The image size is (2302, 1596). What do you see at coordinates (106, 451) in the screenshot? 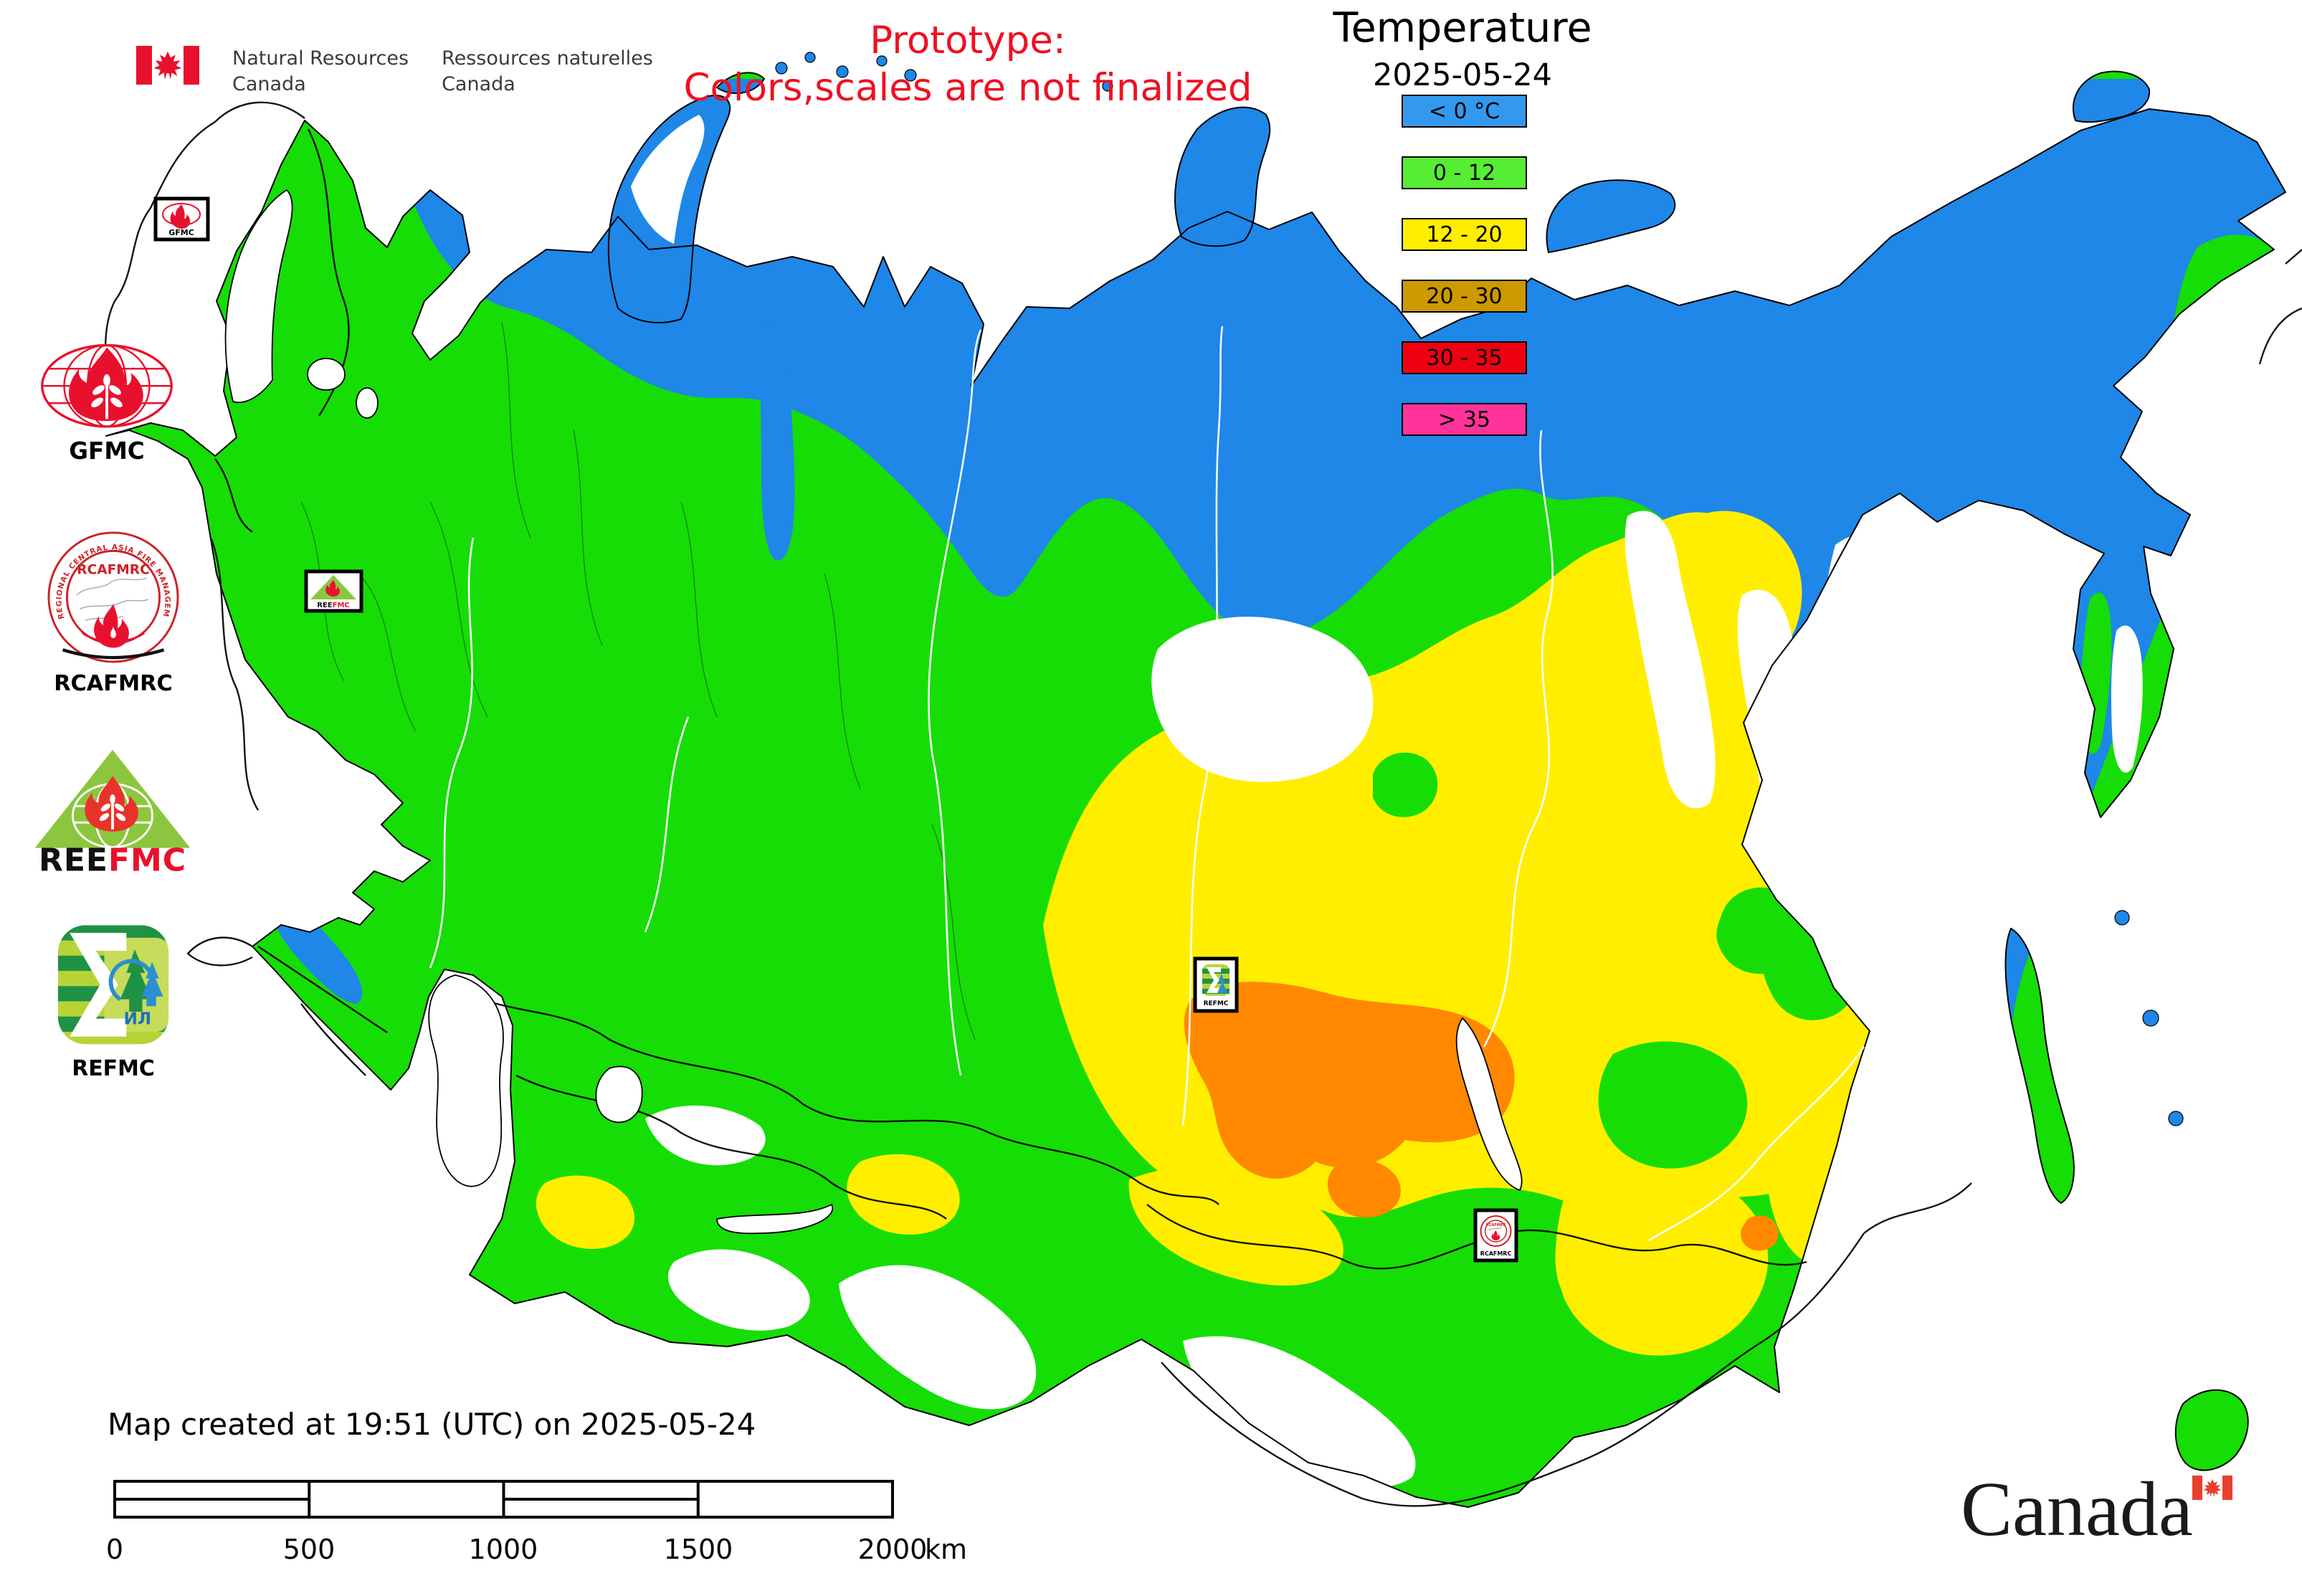
I see `gfmc-label: GFMC` at bounding box center [106, 451].